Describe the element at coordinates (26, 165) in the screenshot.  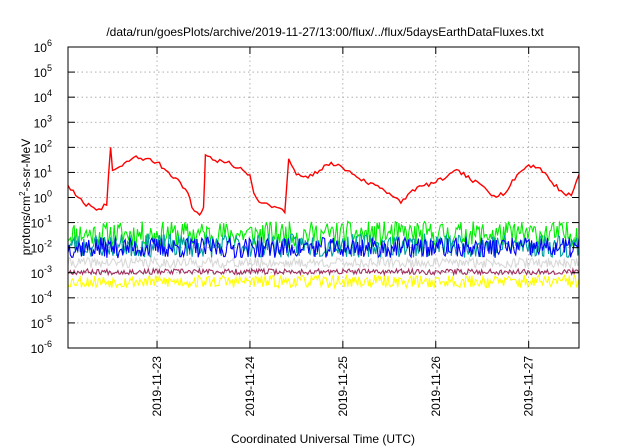
I see `y-axis-label-rest: -s-sr-MeV` at that location.